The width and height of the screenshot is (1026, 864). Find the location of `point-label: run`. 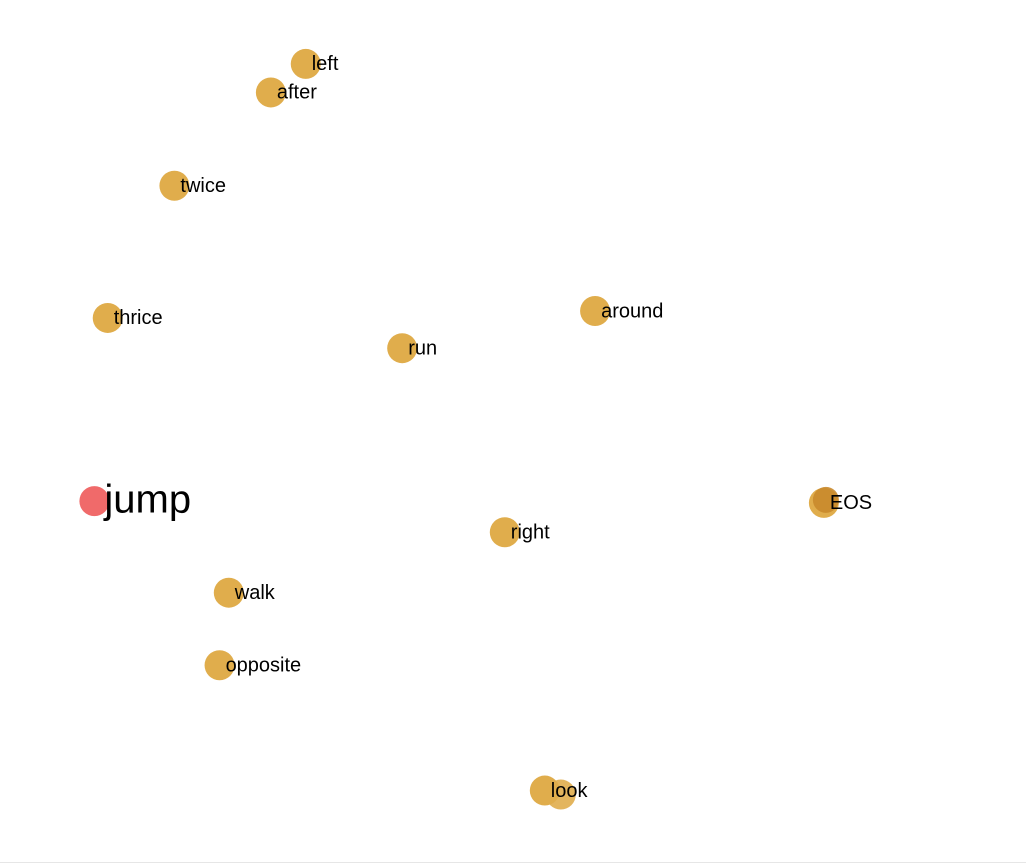

point-label: run is located at coordinates (422, 348).